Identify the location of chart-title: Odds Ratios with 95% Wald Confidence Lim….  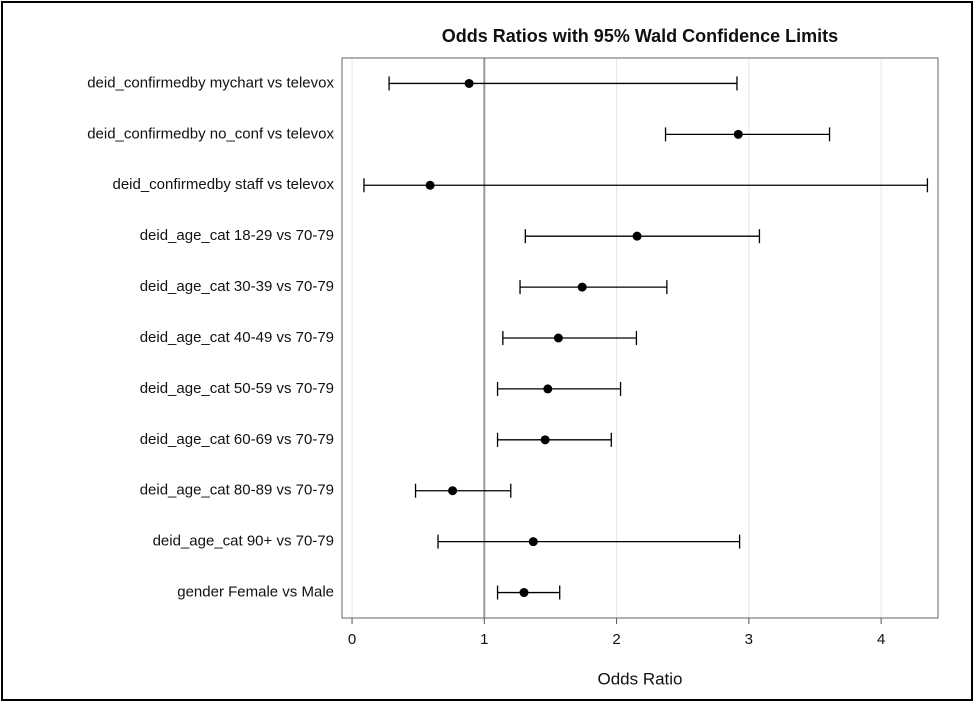
(640, 36).